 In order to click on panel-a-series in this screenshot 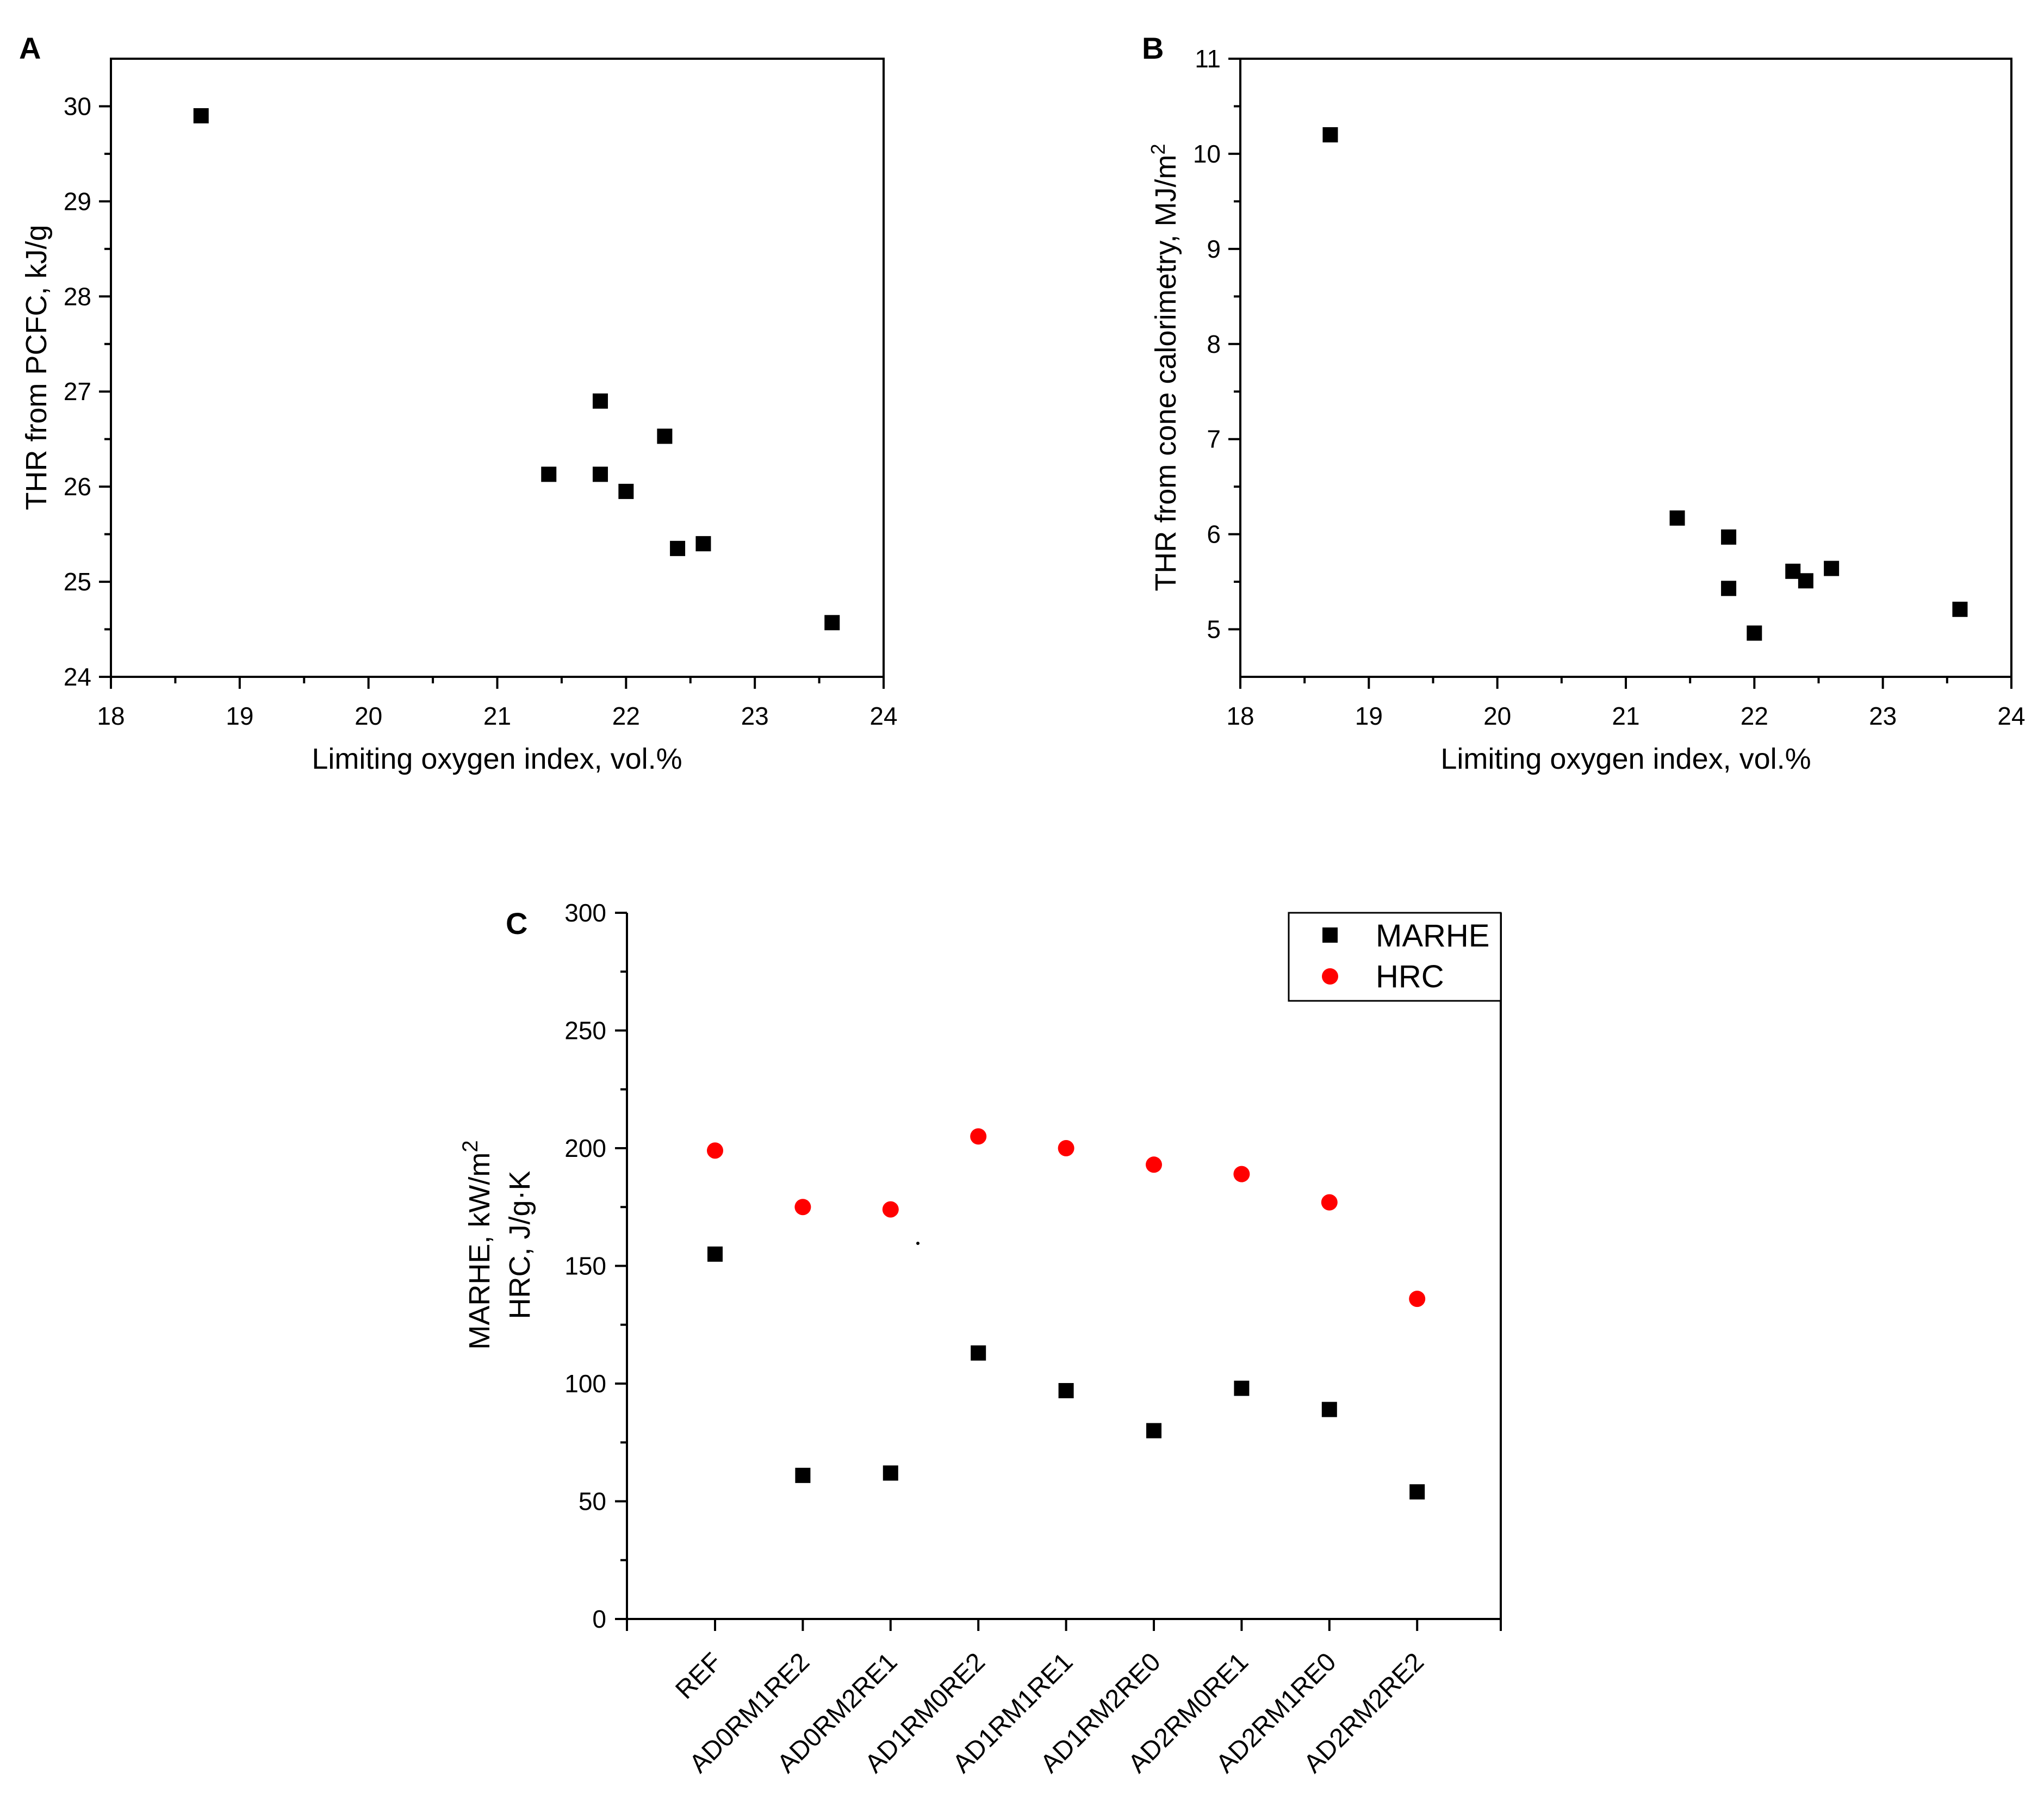, I will do `click(516, 369)`.